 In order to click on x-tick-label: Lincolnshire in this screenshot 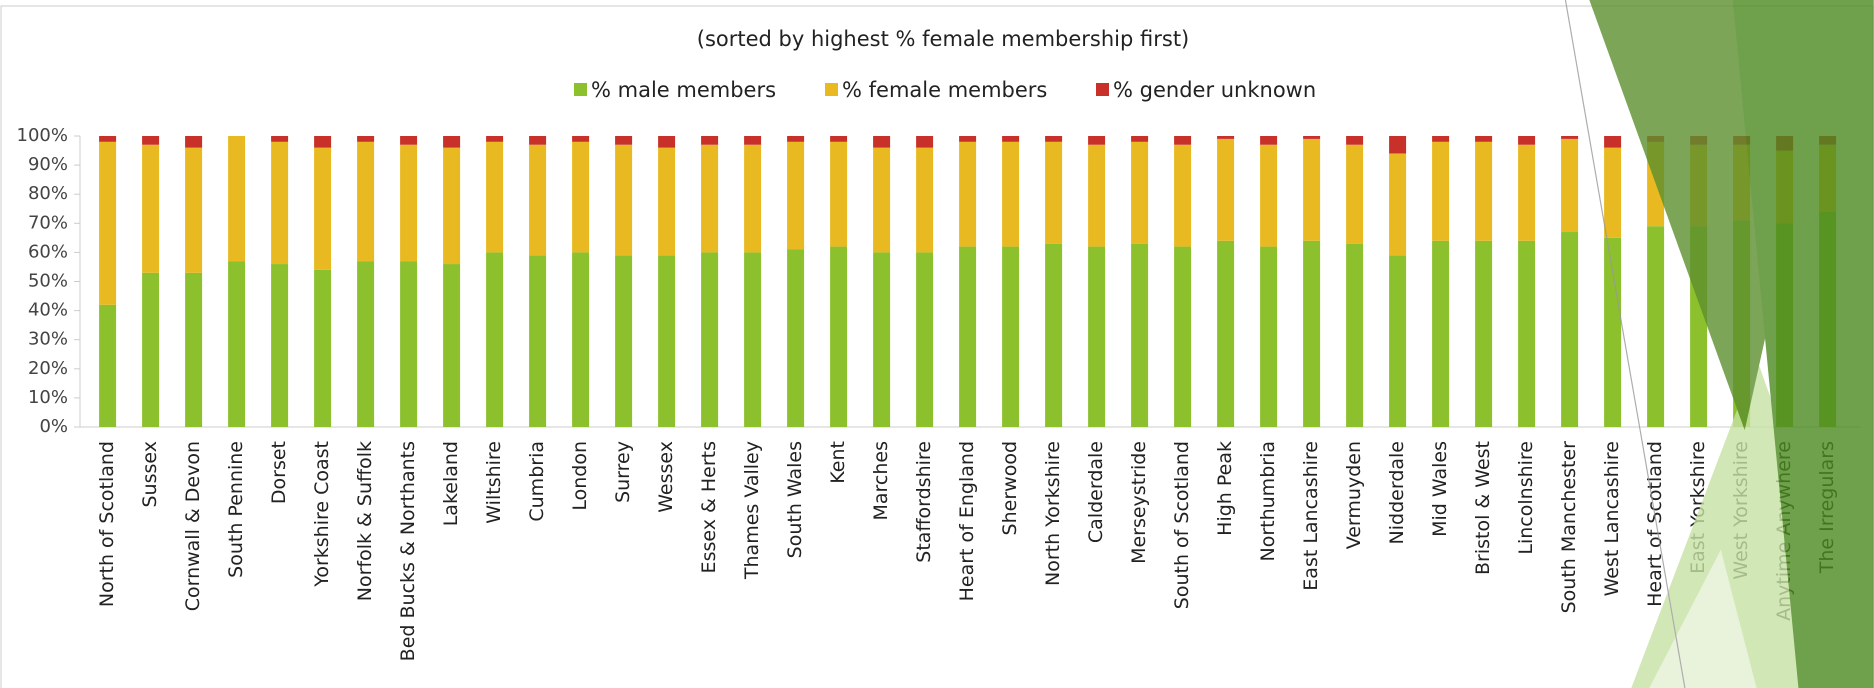, I will do `click(1526, 498)`.